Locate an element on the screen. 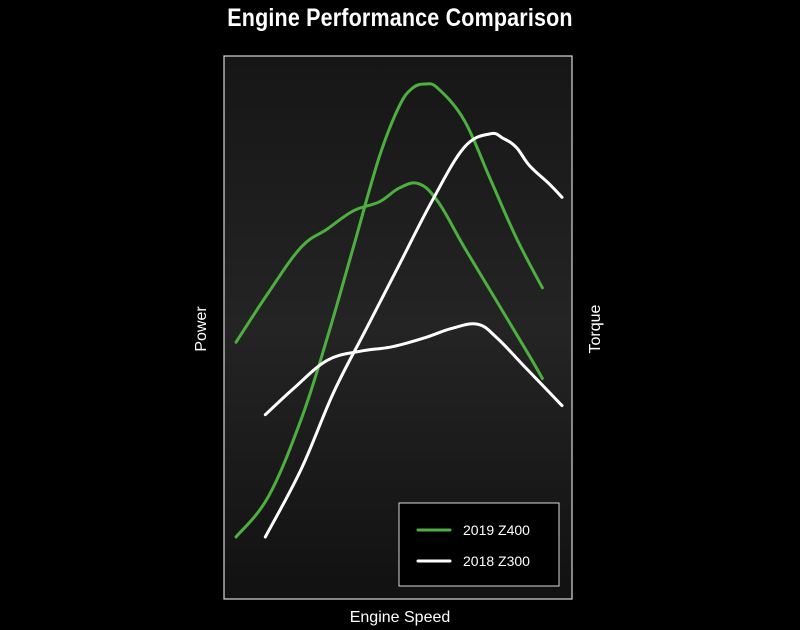 The height and width of the screenshot is (630, 800). legend-label-2019-z400: 2019 Z400 is located at coordinates (496, 530).